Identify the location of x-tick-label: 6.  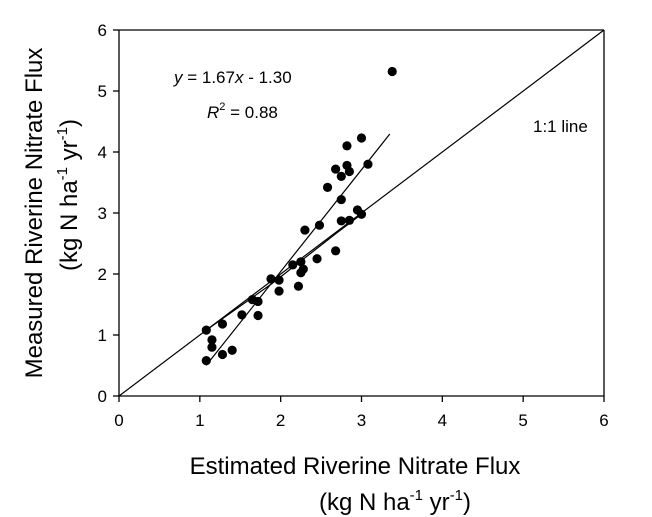
(603, 420).